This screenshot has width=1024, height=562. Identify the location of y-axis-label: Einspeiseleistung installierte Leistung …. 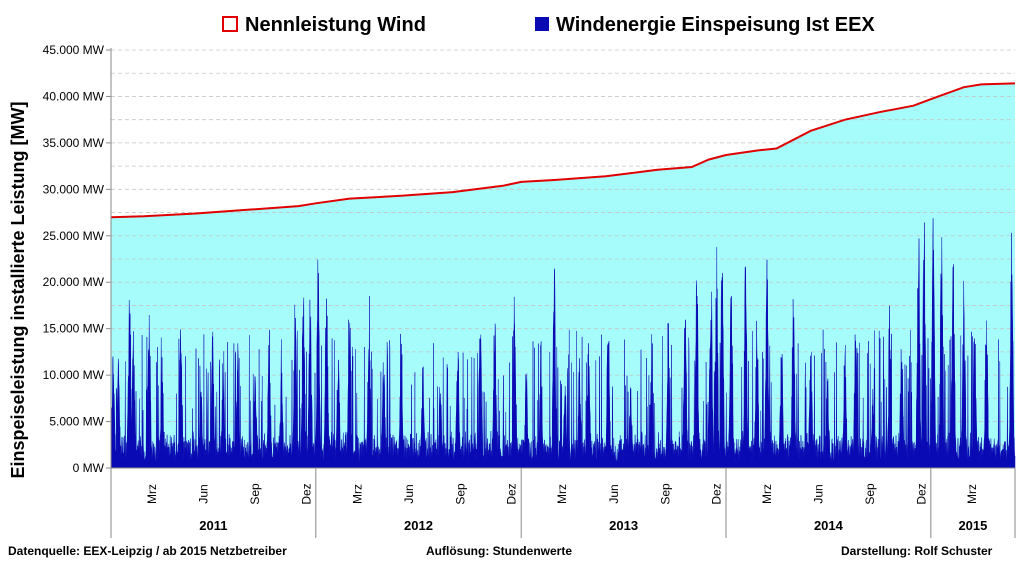
(18, 289).